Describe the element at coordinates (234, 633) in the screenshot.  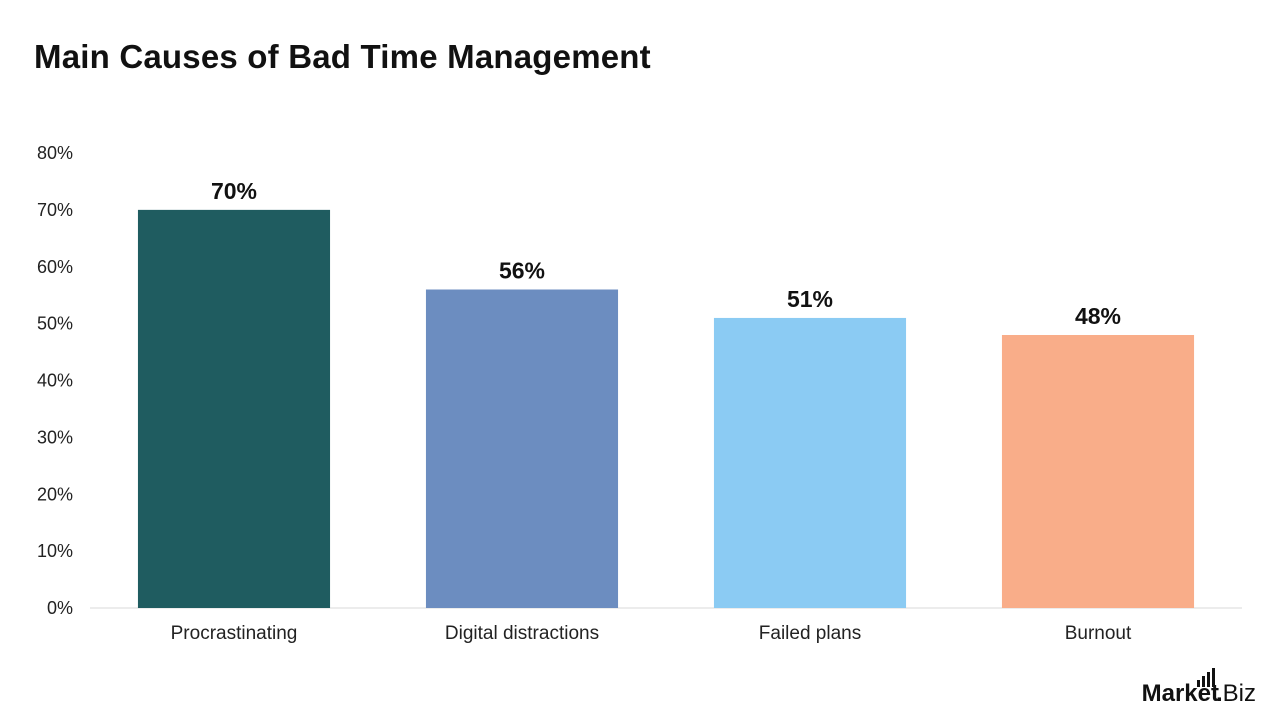
I see `x-tick-label: Procrastinating` at that location.